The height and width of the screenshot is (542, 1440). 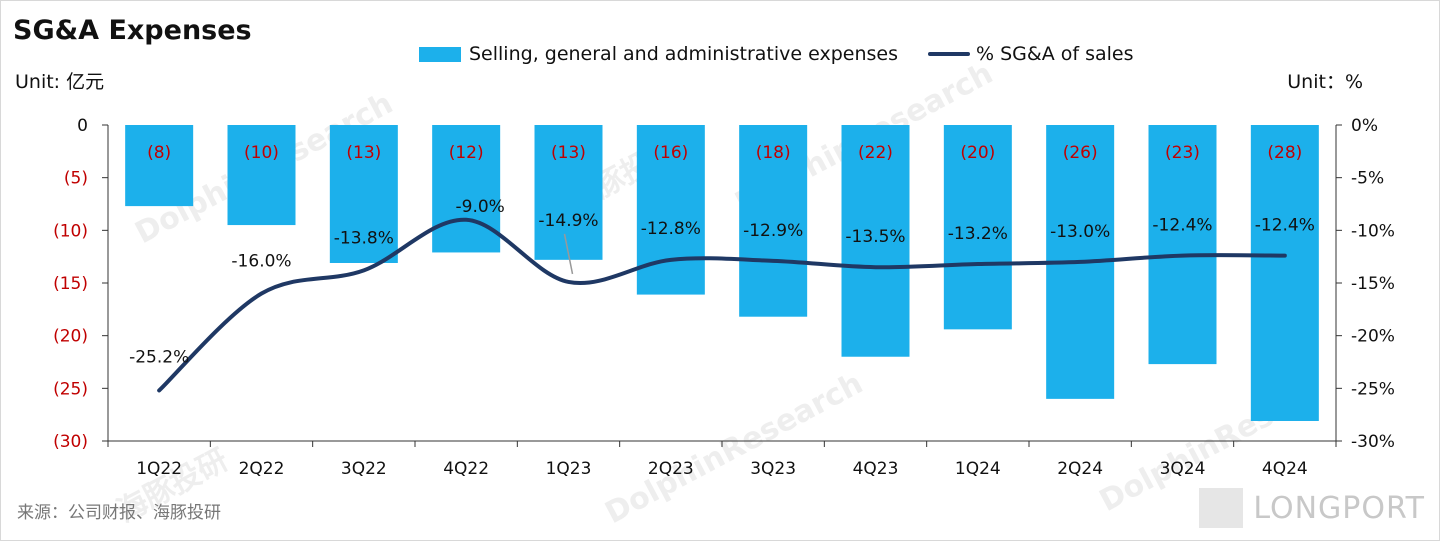 What do you see at coordinates (671, 469) in the screenshot?
I see `x-axis-tick-label: 2Q23` at bounding box center [671, 469].